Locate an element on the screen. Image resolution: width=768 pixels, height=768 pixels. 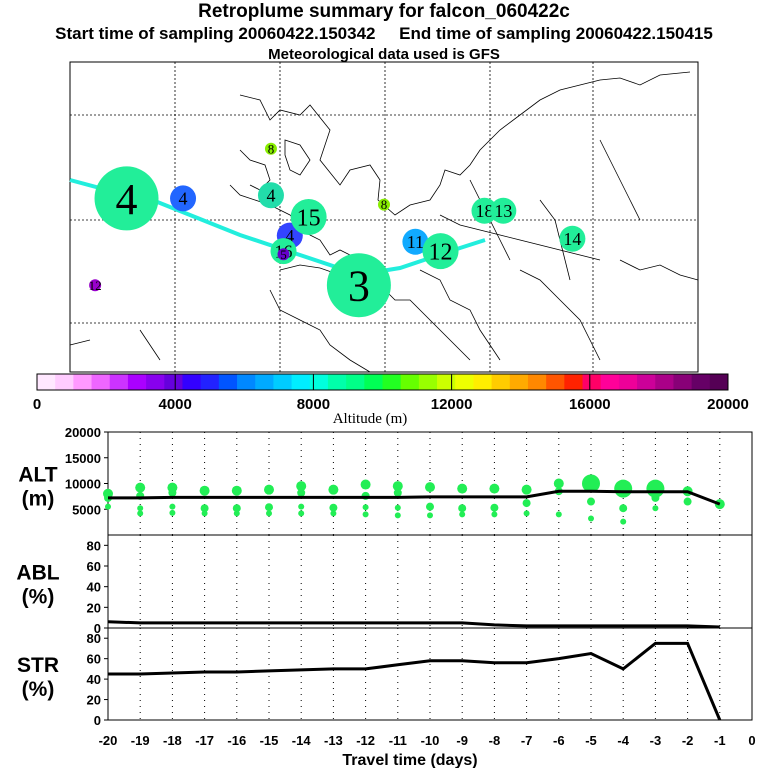
x-axis-label: Travel time (days) is located at coordinates (409, 760).